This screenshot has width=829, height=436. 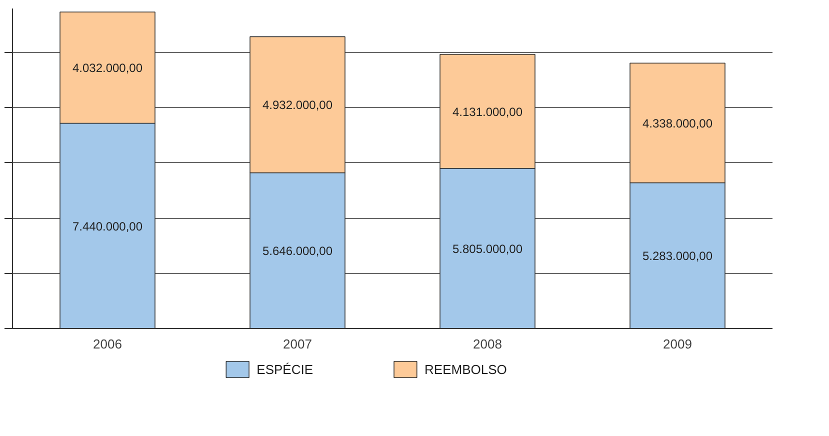 What do you see at coordinates (487, 111) in the screenshot?
I see `data-label: 4.131.000,00` at bounding box center [487, 111].